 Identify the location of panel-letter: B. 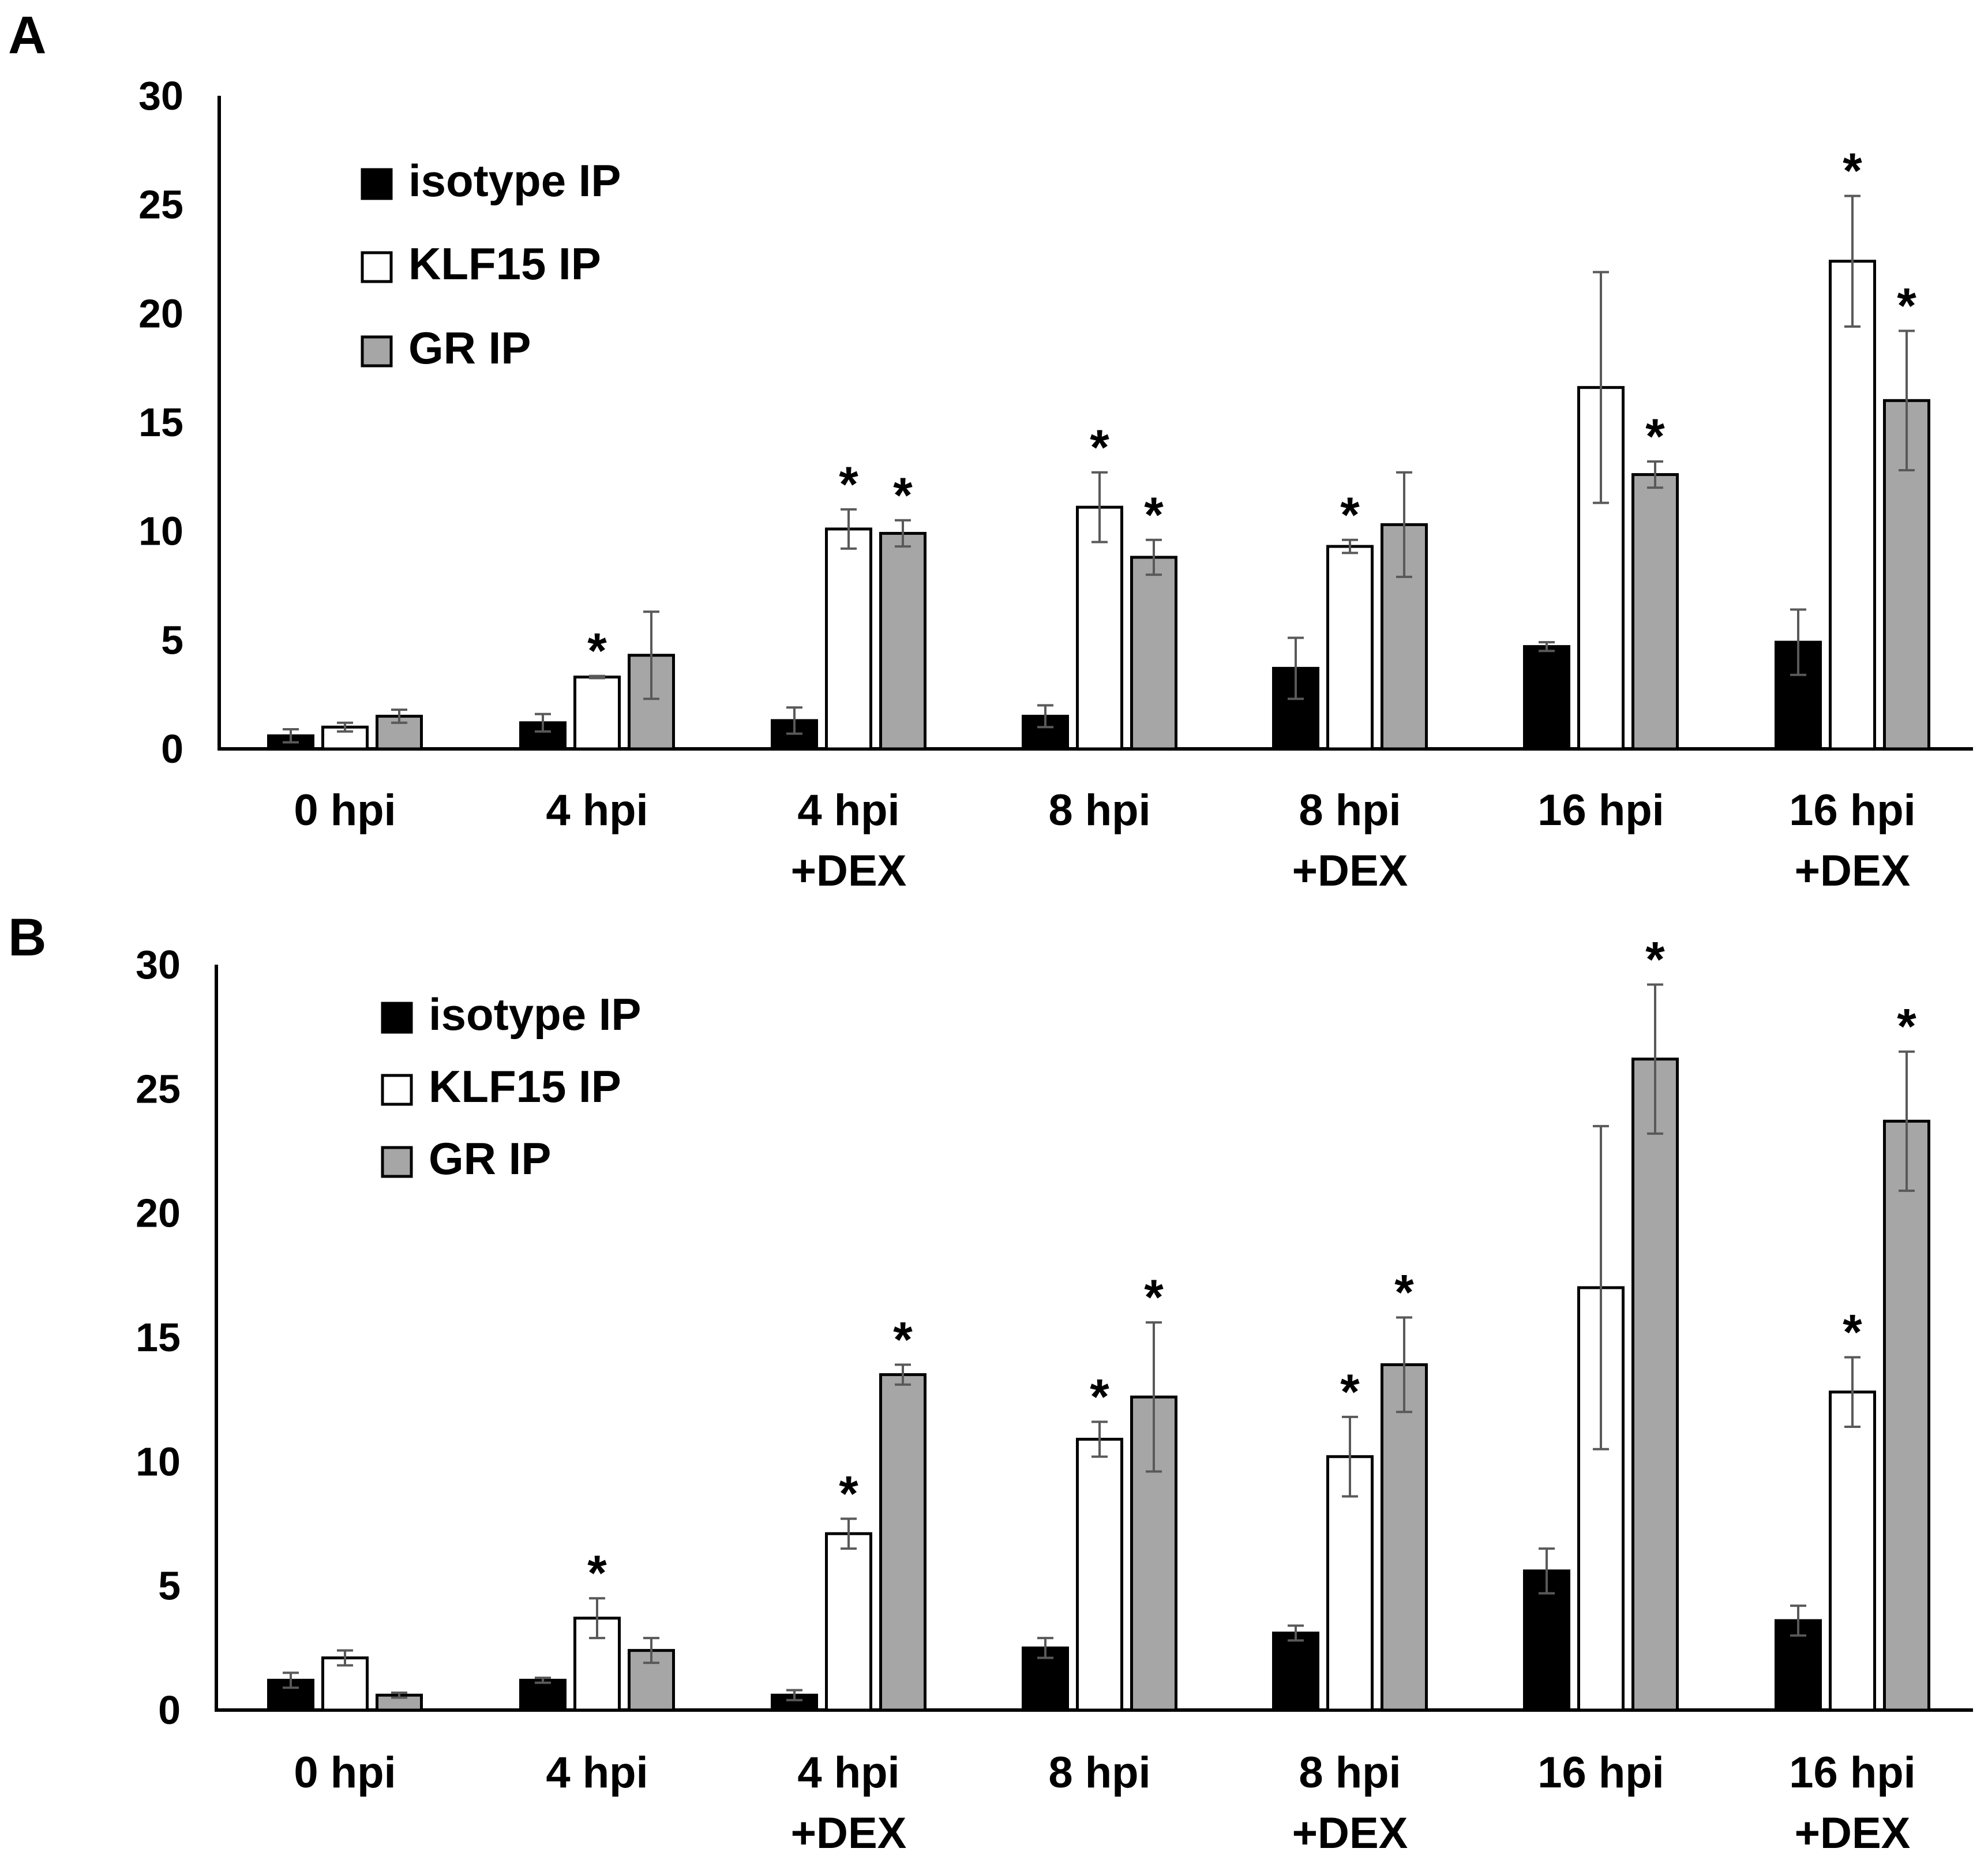
(27, 937).